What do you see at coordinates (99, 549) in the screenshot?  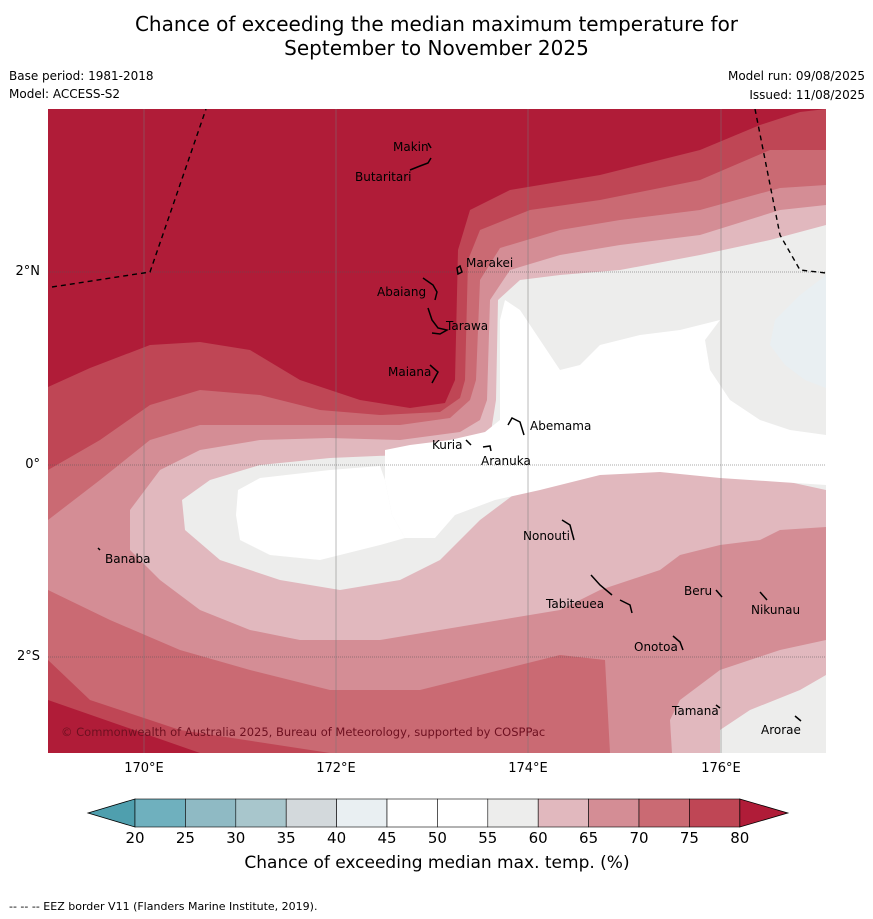 I see `island-banaba` at bounding box center [99, 549].